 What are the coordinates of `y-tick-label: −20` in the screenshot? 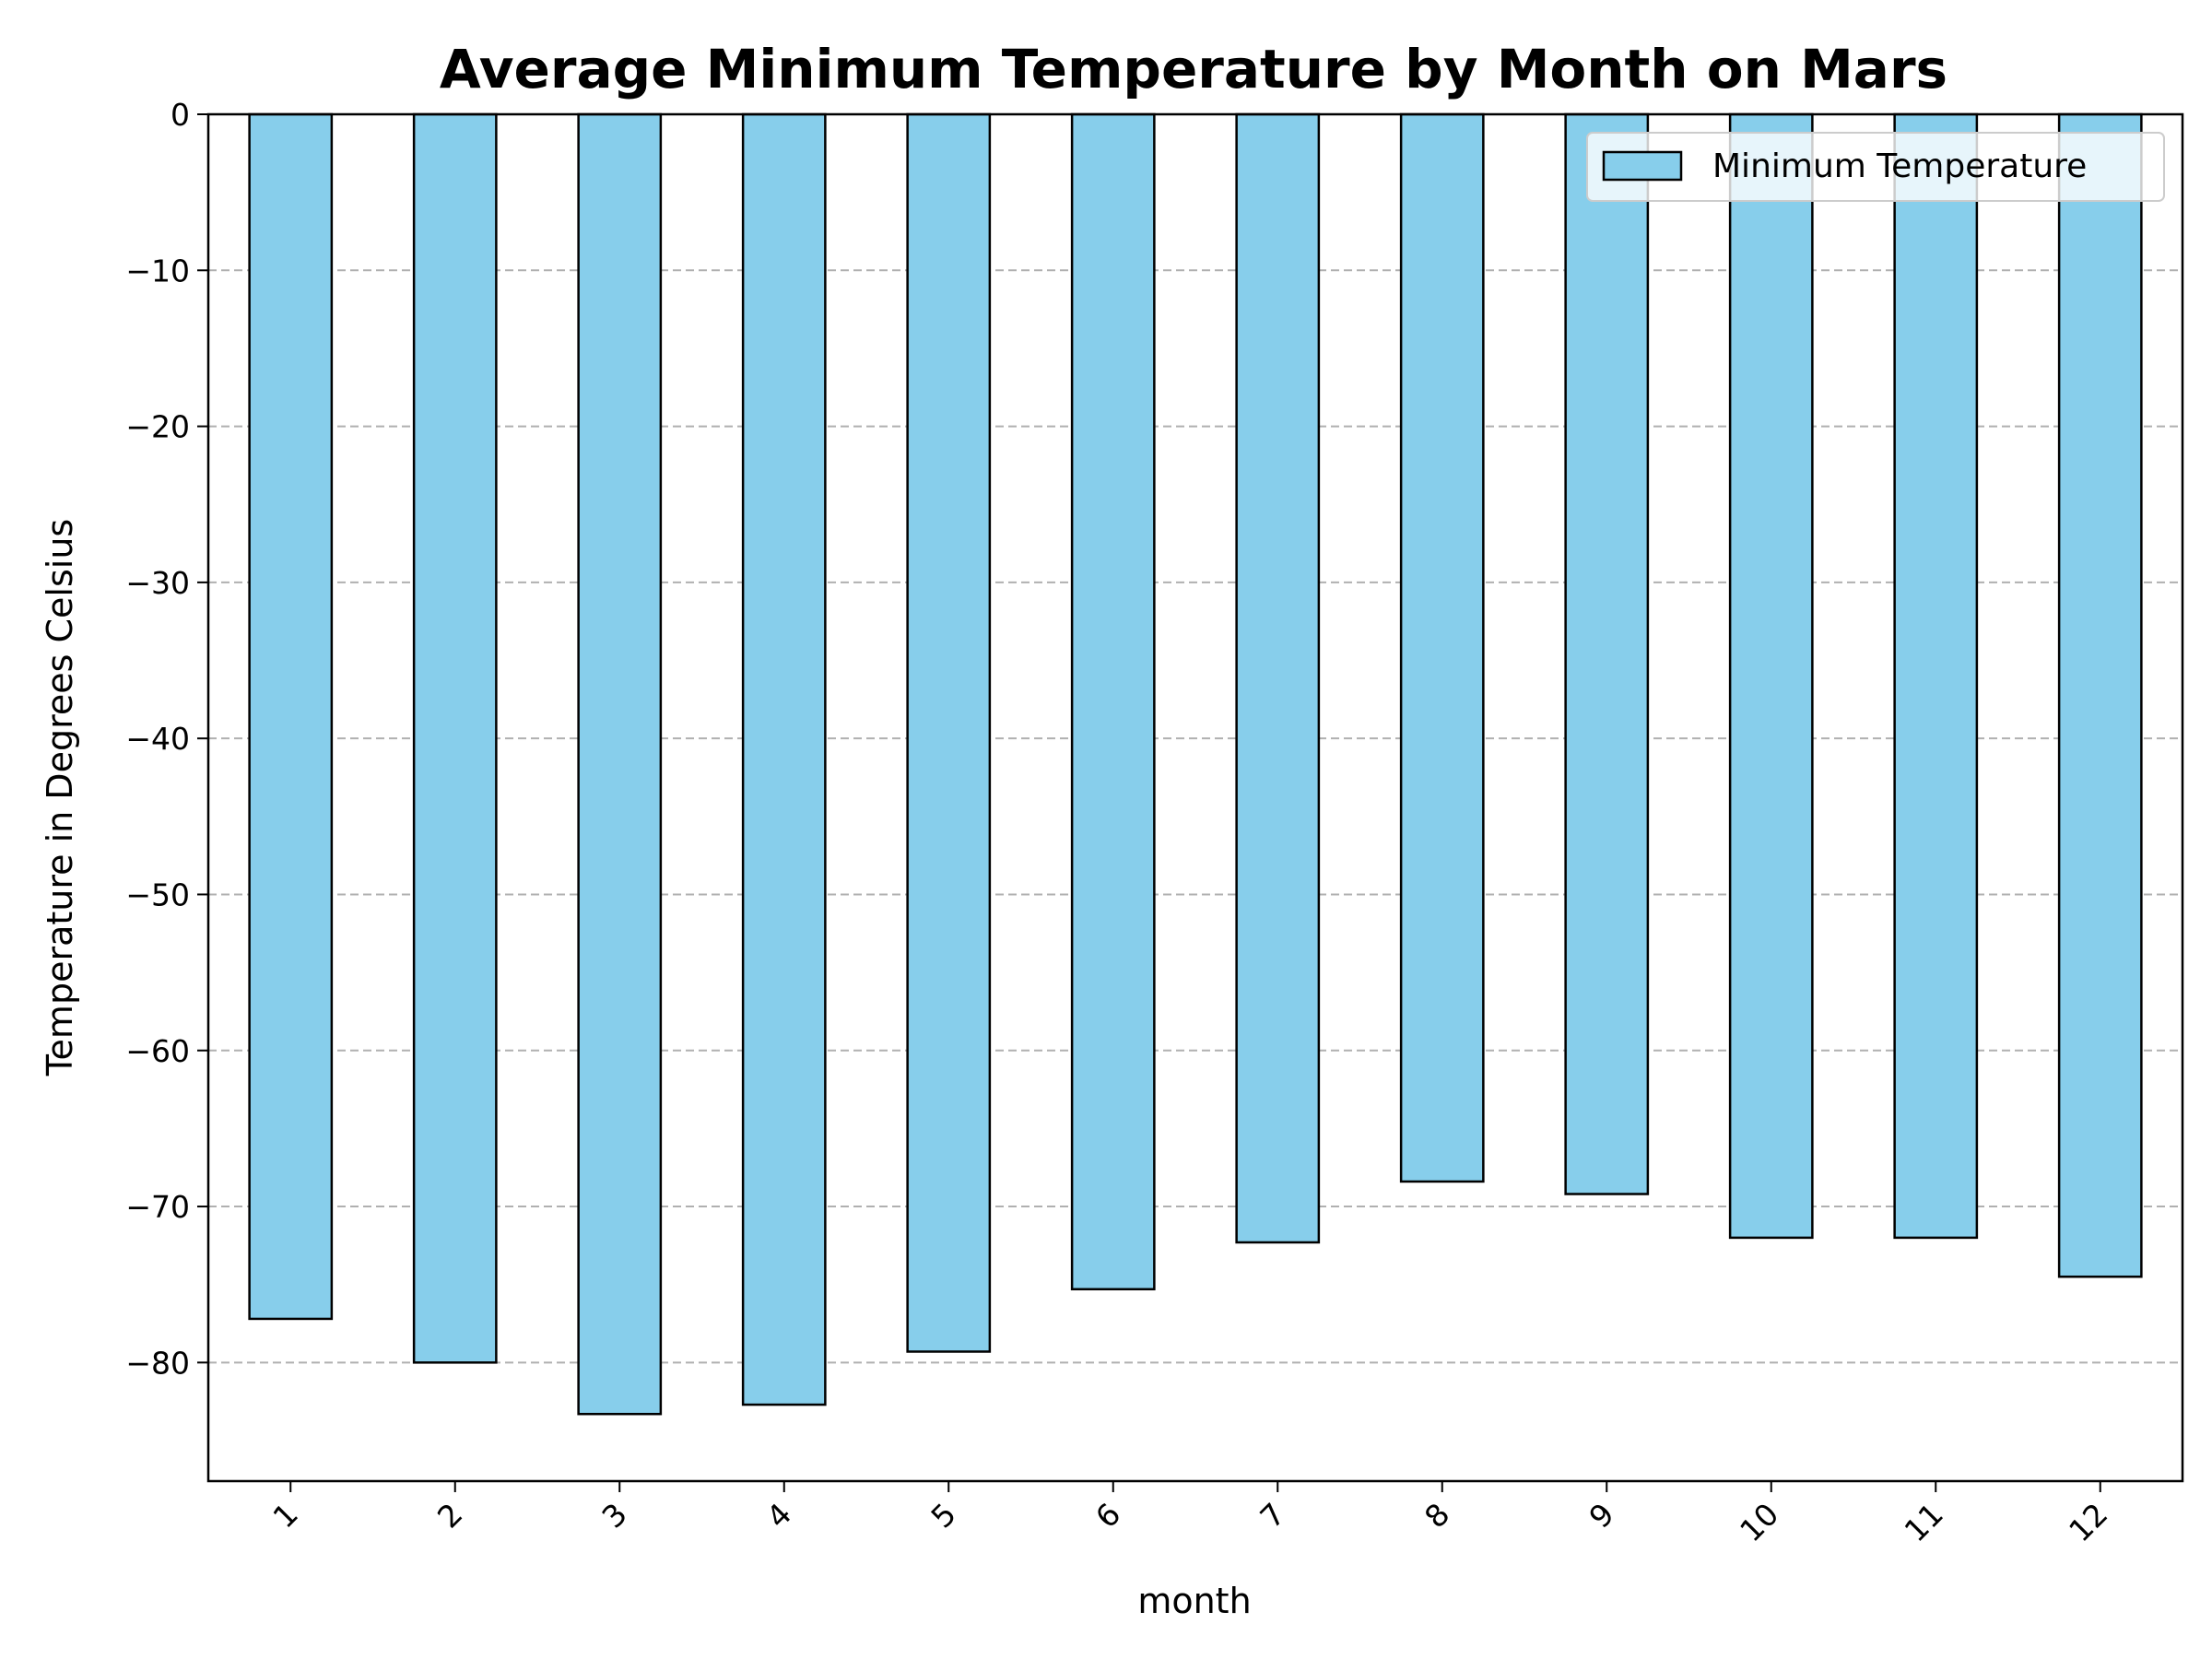 It's located at (157, 427).